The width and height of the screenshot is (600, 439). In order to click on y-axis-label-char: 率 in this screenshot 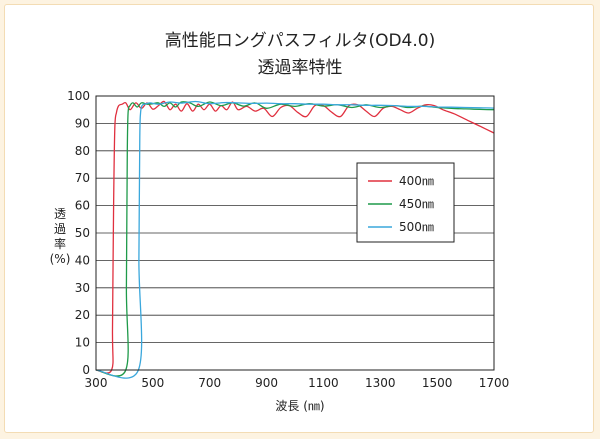, I will do `click(60, 243)`.